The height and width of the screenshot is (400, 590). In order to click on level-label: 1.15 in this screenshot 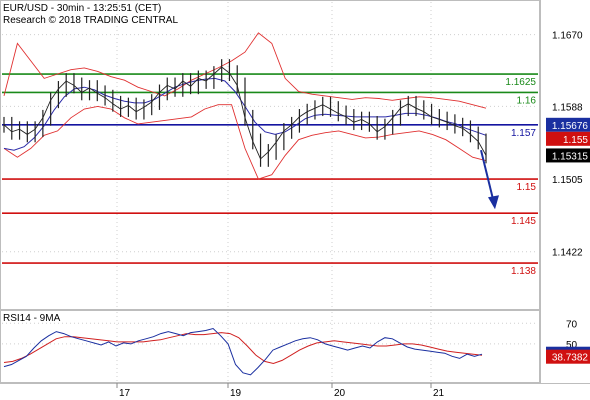, I will do `click(527, 187)`.